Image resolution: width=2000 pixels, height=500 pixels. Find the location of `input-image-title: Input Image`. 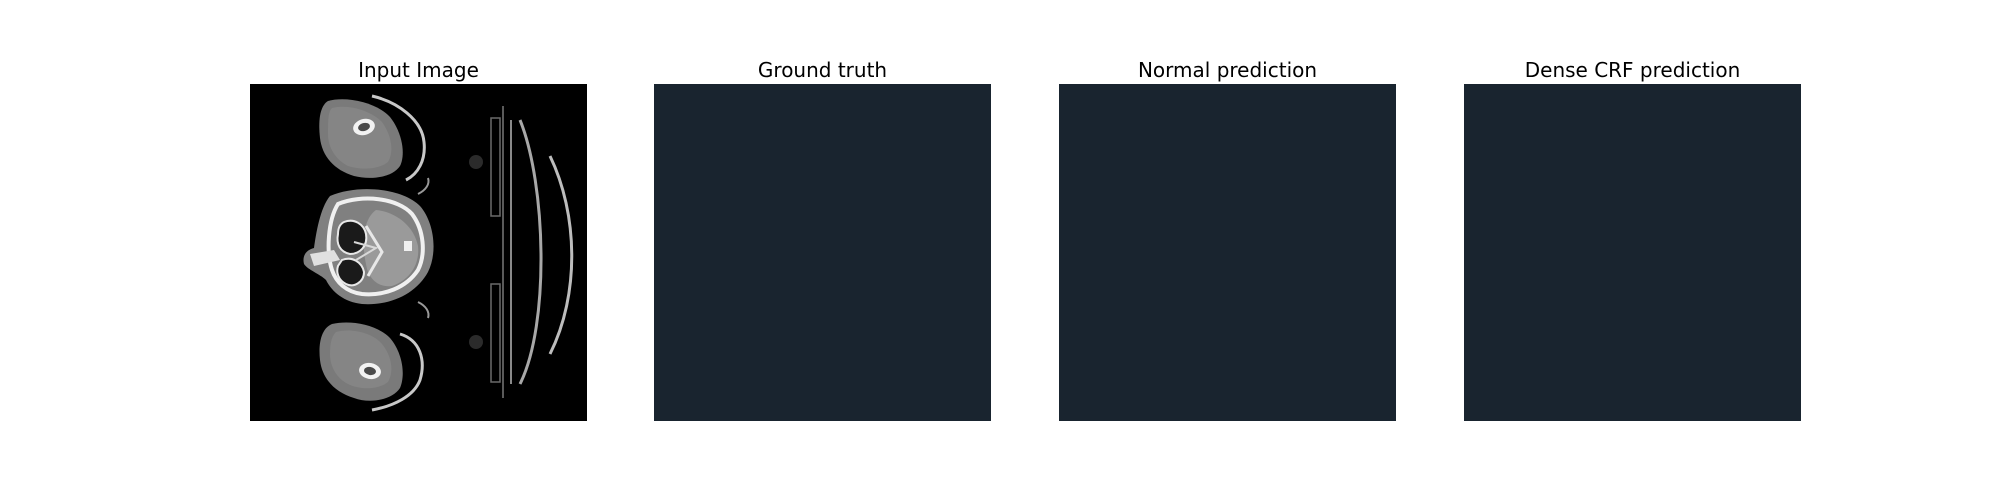

input-image-title: Input Image is located at coordinates (418, 70).